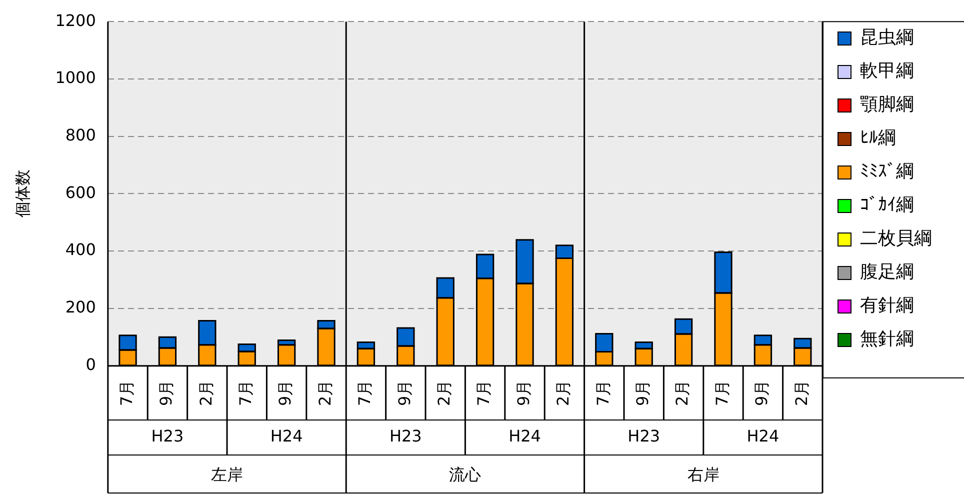 The height and width of the screenshot is (494, 964). What do you see at coordinates (887, 305) in the screenshot?
I see `legend-label: 有針綱` at bounding box center [887, 305].